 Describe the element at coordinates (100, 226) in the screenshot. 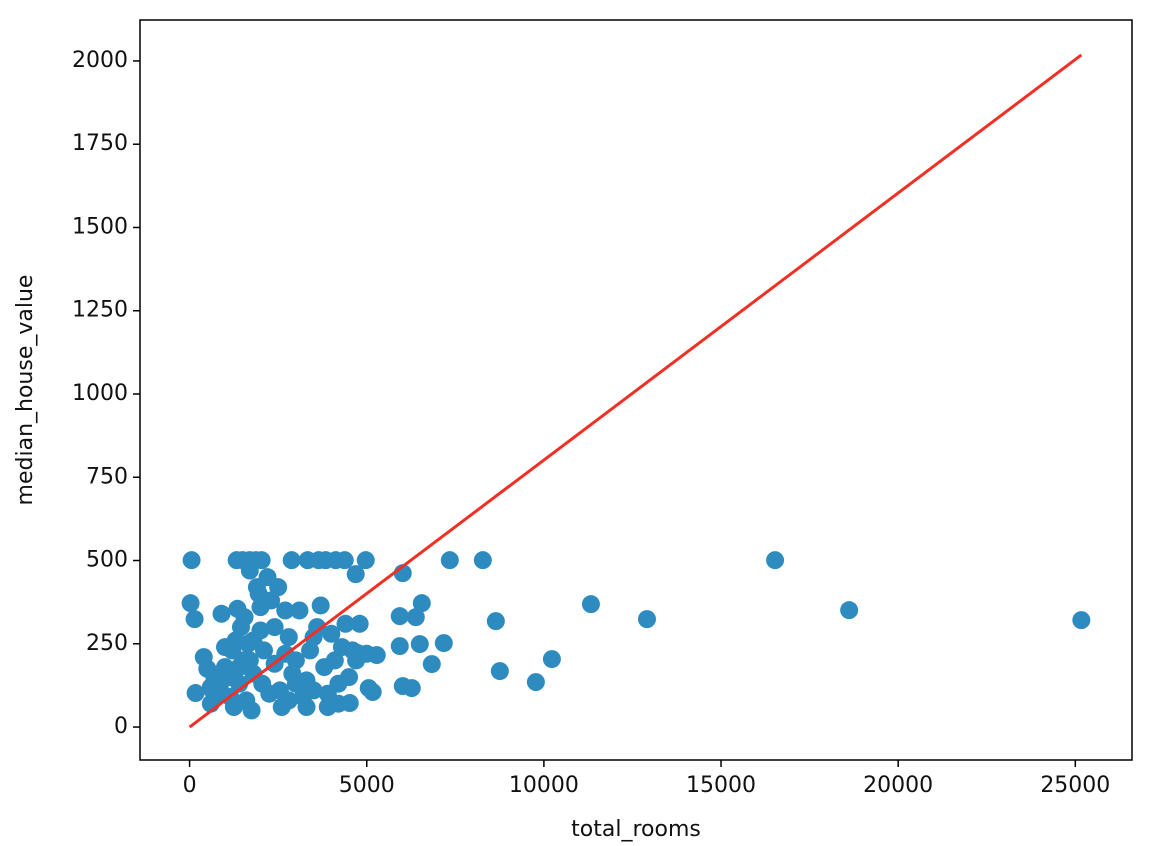

I see `y-tick-label: 1500` at that location.